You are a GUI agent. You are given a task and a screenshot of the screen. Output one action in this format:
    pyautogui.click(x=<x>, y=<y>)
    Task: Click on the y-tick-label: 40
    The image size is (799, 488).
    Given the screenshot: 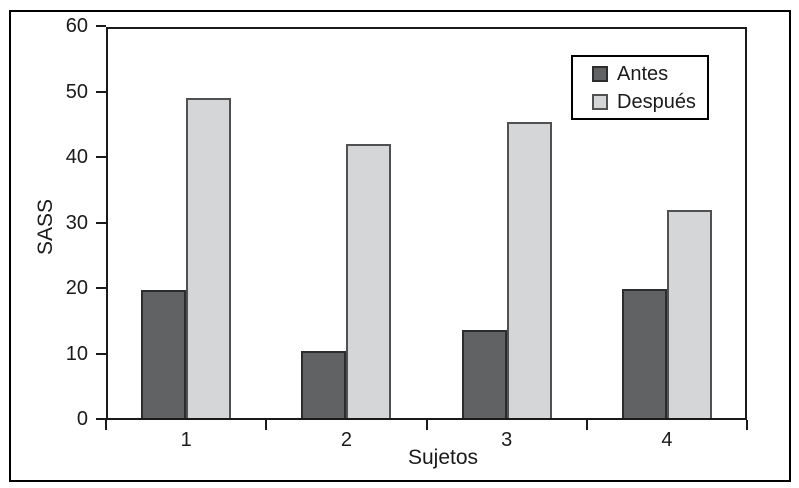 What is the action you would take?
    pyautogui.click(x=76, y=157)
    